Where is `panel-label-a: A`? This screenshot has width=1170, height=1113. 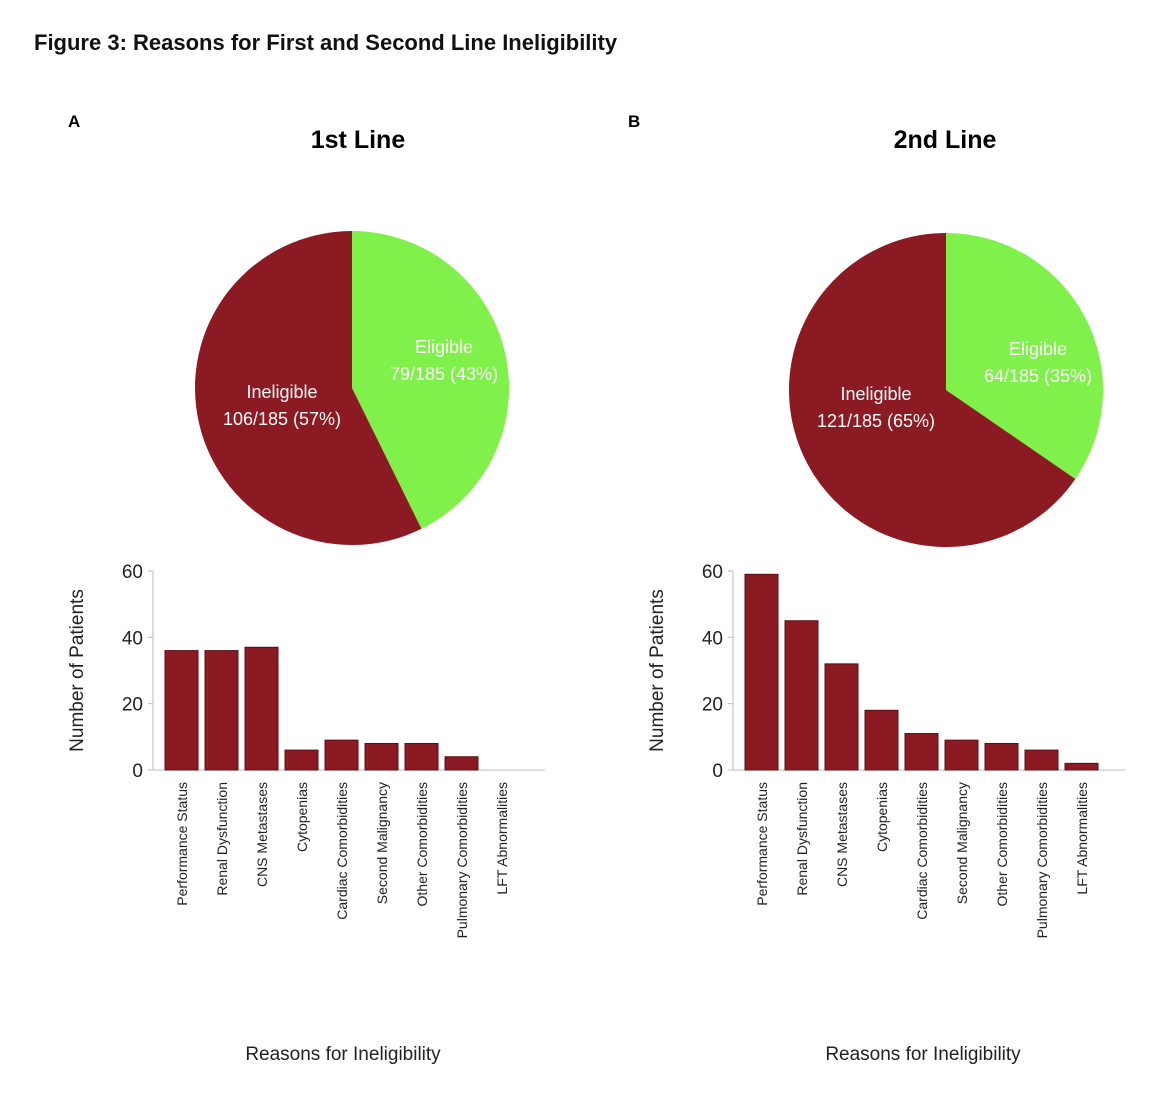
panel-label-a: A is located at coordinates (74, 121).